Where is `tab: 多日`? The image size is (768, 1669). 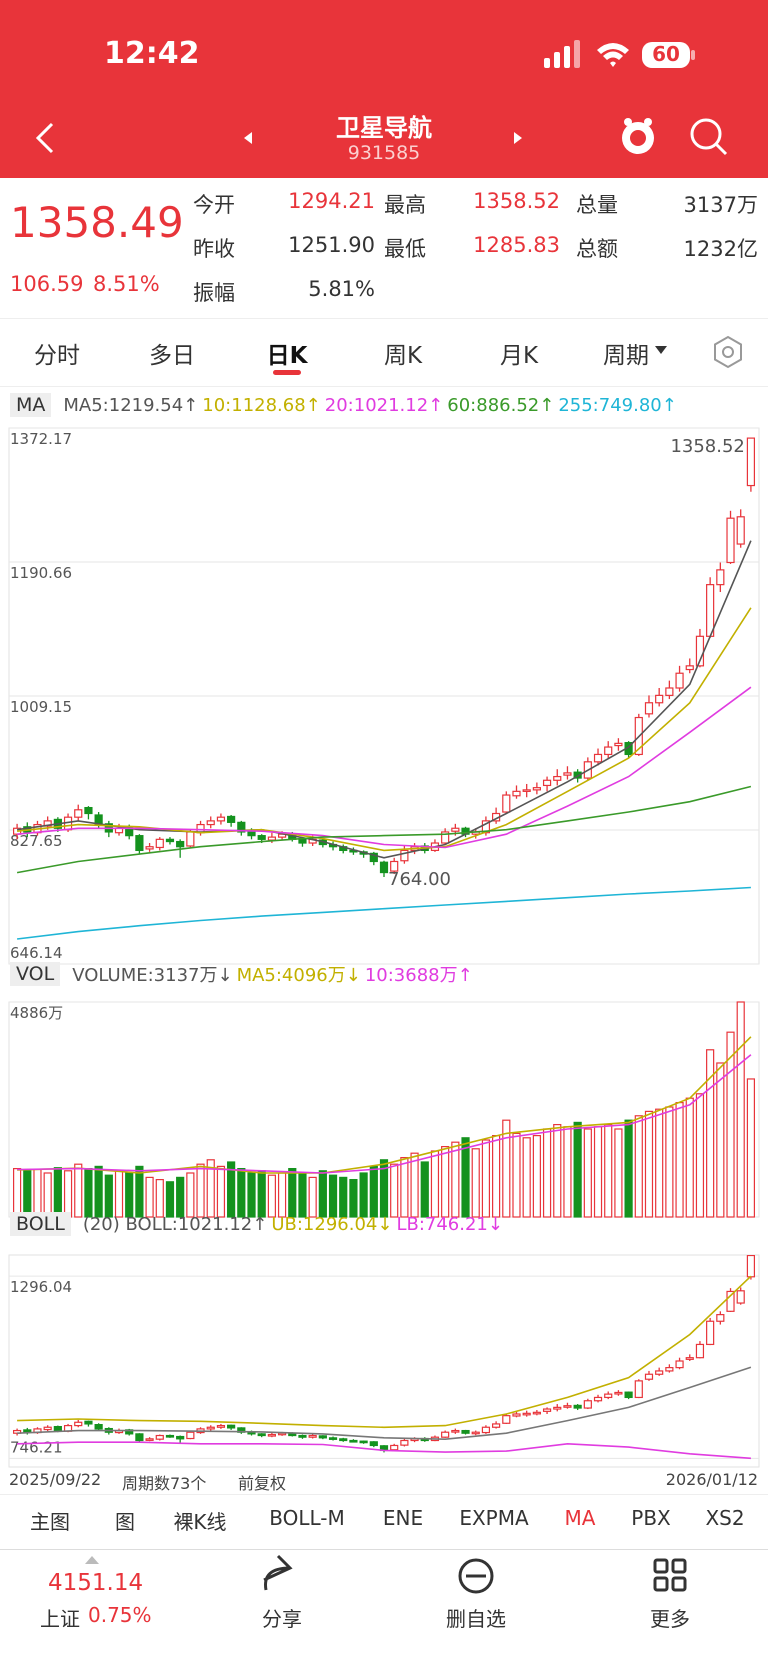
tab: 多日 is located at coordinates (172, 356).